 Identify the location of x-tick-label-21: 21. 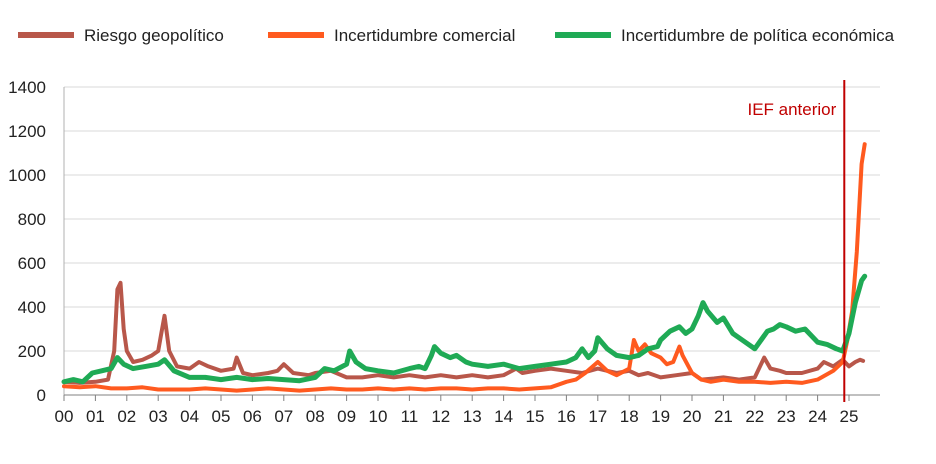
(723, 416).